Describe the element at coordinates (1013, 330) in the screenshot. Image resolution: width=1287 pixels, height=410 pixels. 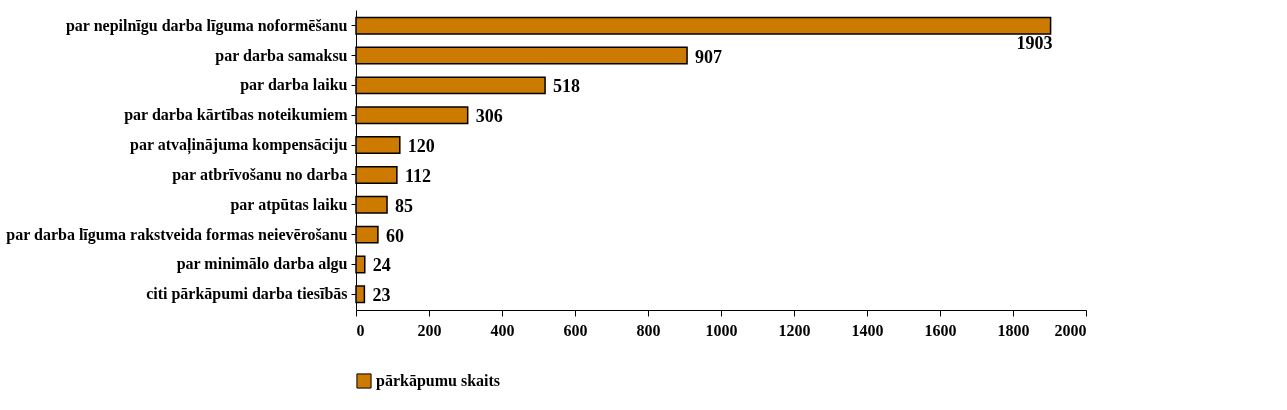
I see `x-tick-label: 1800` at that location.